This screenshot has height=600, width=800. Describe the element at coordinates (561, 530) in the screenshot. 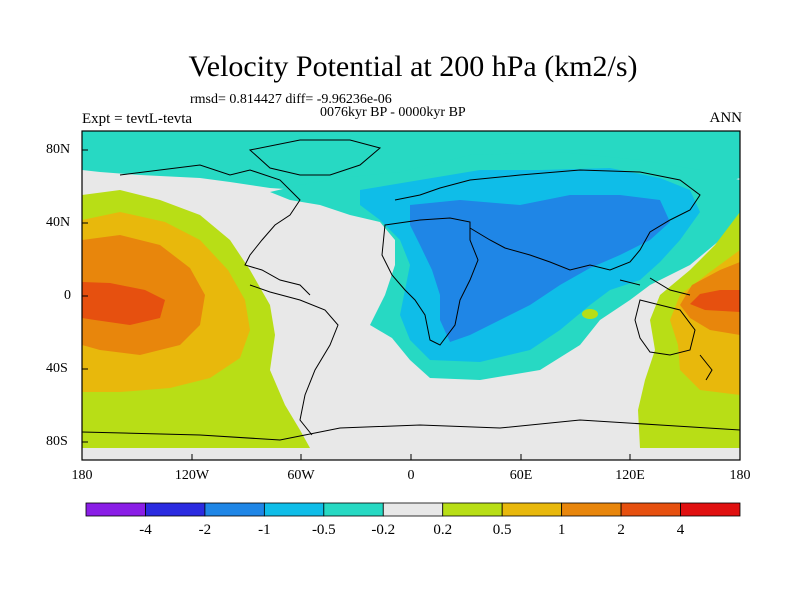

I see `colorbar-label: 1` at that location.